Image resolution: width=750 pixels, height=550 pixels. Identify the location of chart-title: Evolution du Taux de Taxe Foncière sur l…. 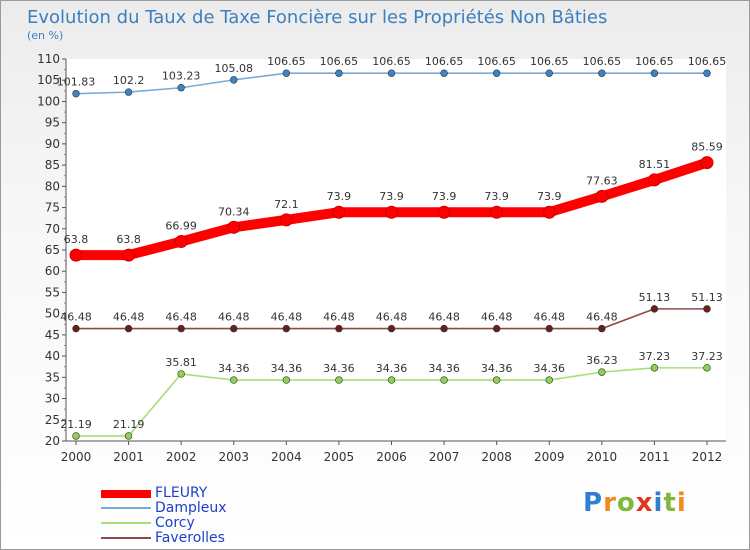
(317, 17).